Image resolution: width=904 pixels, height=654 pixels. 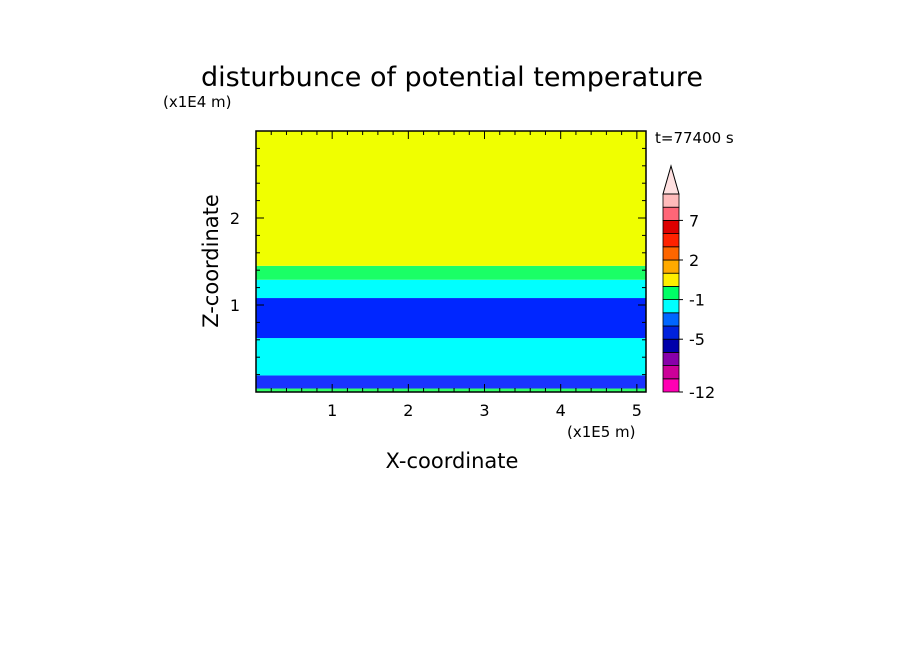 What do you see at coordinates (235, 218) in the screenshot?
I see `y-tick-label: 2` at bounding box center [235, 218].